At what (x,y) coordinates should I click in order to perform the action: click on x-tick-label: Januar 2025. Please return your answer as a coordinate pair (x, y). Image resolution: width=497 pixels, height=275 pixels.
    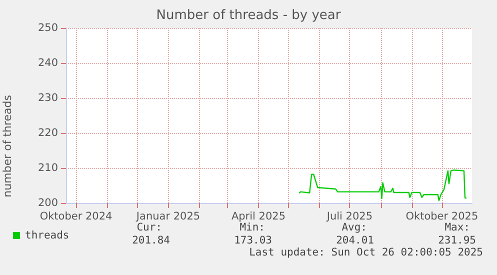
    Looking at the image, I should click on (167, 216).